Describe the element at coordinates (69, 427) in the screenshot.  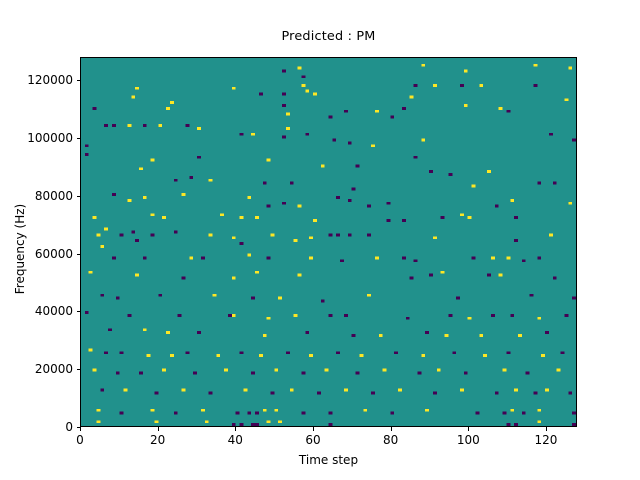
I see `y-tick-label: 0` at that location.